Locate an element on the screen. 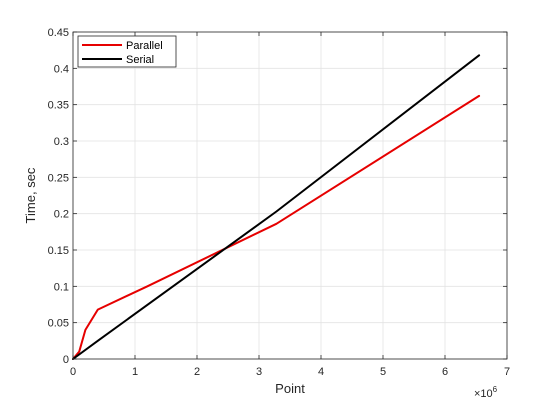  y-tick-label: 0.3 is located at coordinates (61, 142).